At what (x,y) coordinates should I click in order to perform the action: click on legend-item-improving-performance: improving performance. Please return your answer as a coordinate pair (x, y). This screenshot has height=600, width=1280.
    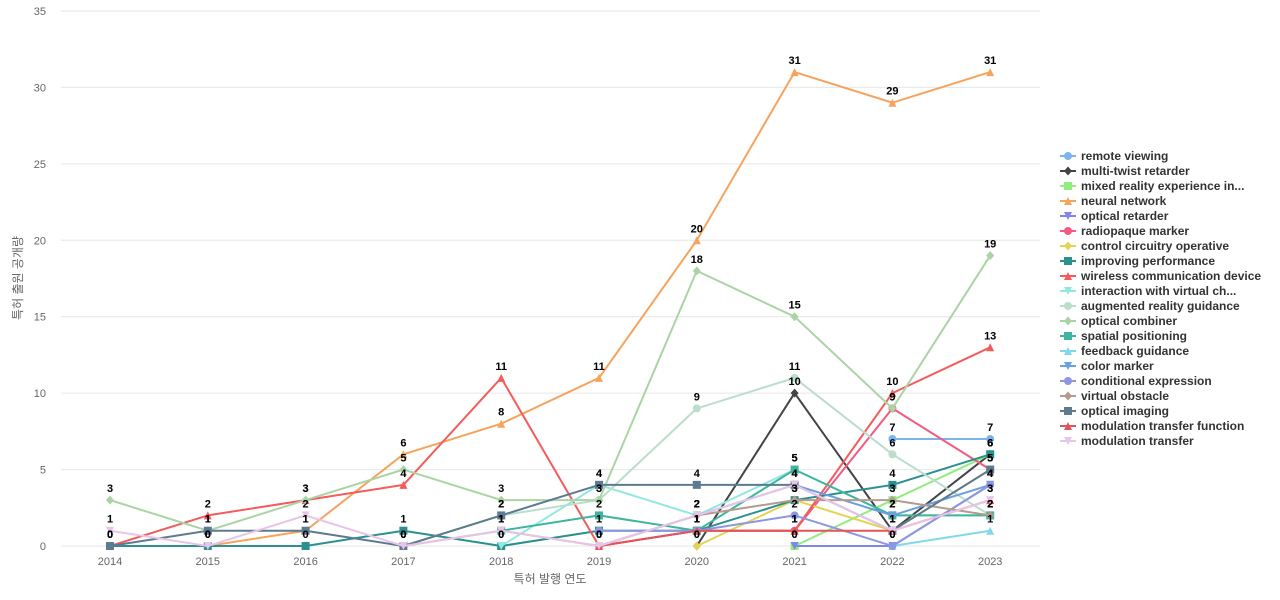
    Looking at the image, I should click on (1137, 261).